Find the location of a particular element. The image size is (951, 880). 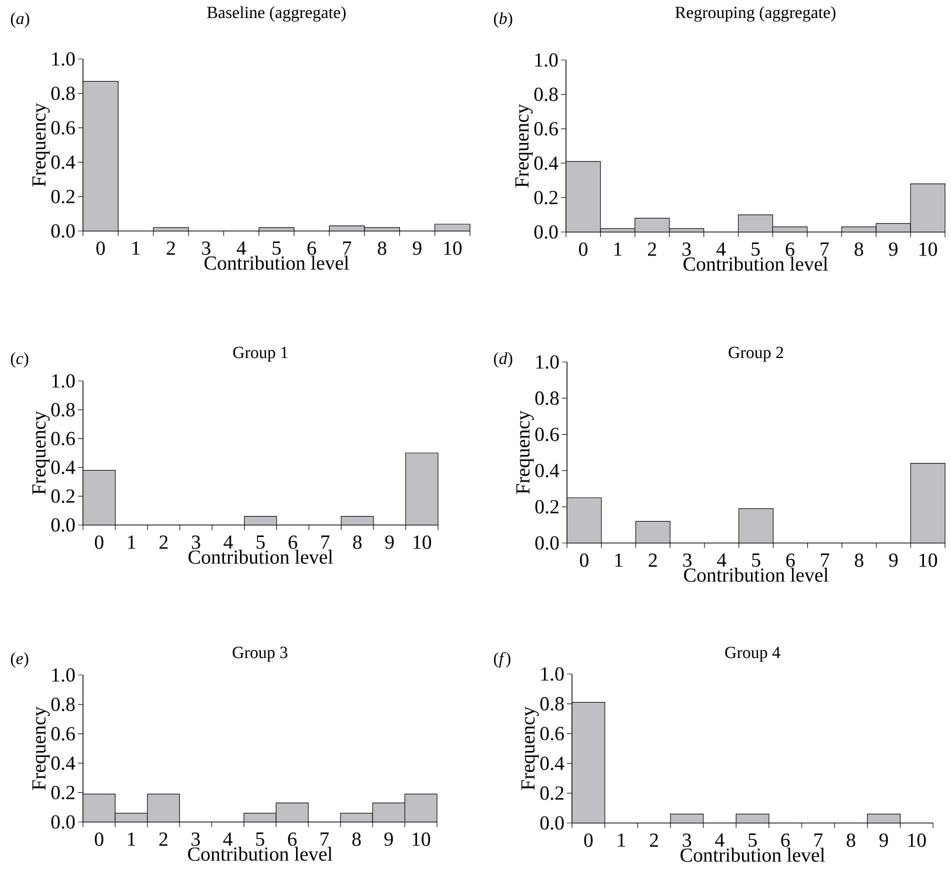

chart-title: Group 2 is located at coordinates (756, 354).